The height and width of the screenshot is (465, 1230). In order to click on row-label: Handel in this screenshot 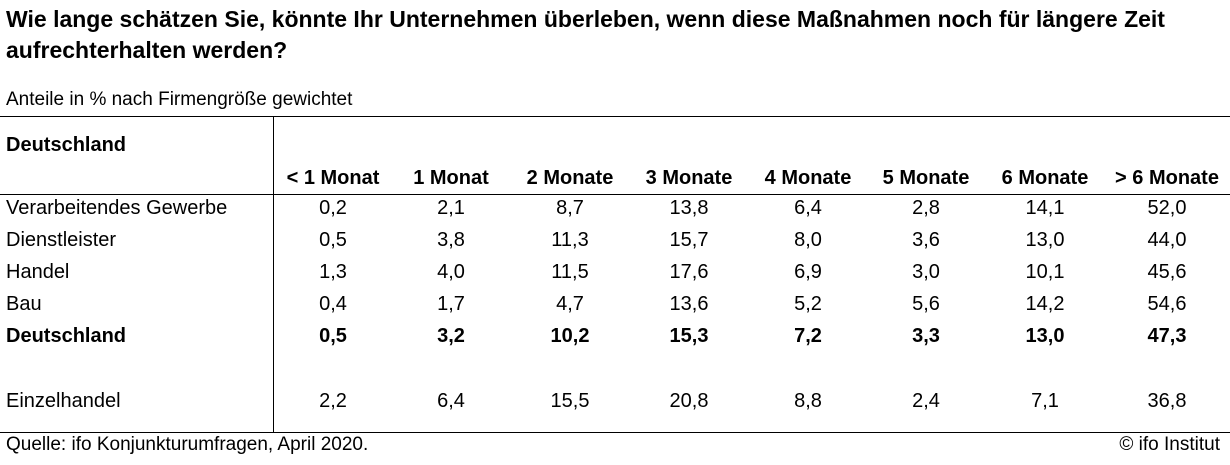, I will do `click(38, 272)`.